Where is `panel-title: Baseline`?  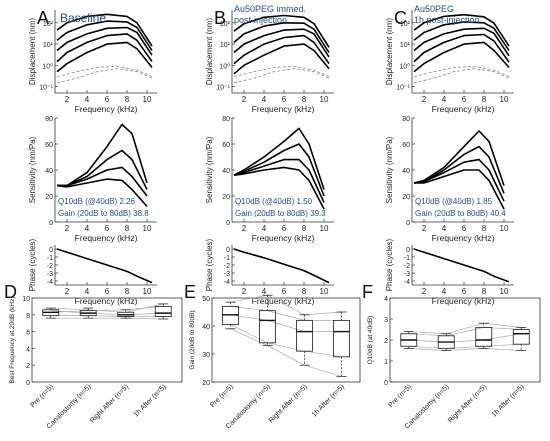 panel-title: Baseline is located at coordinates (83, 18).